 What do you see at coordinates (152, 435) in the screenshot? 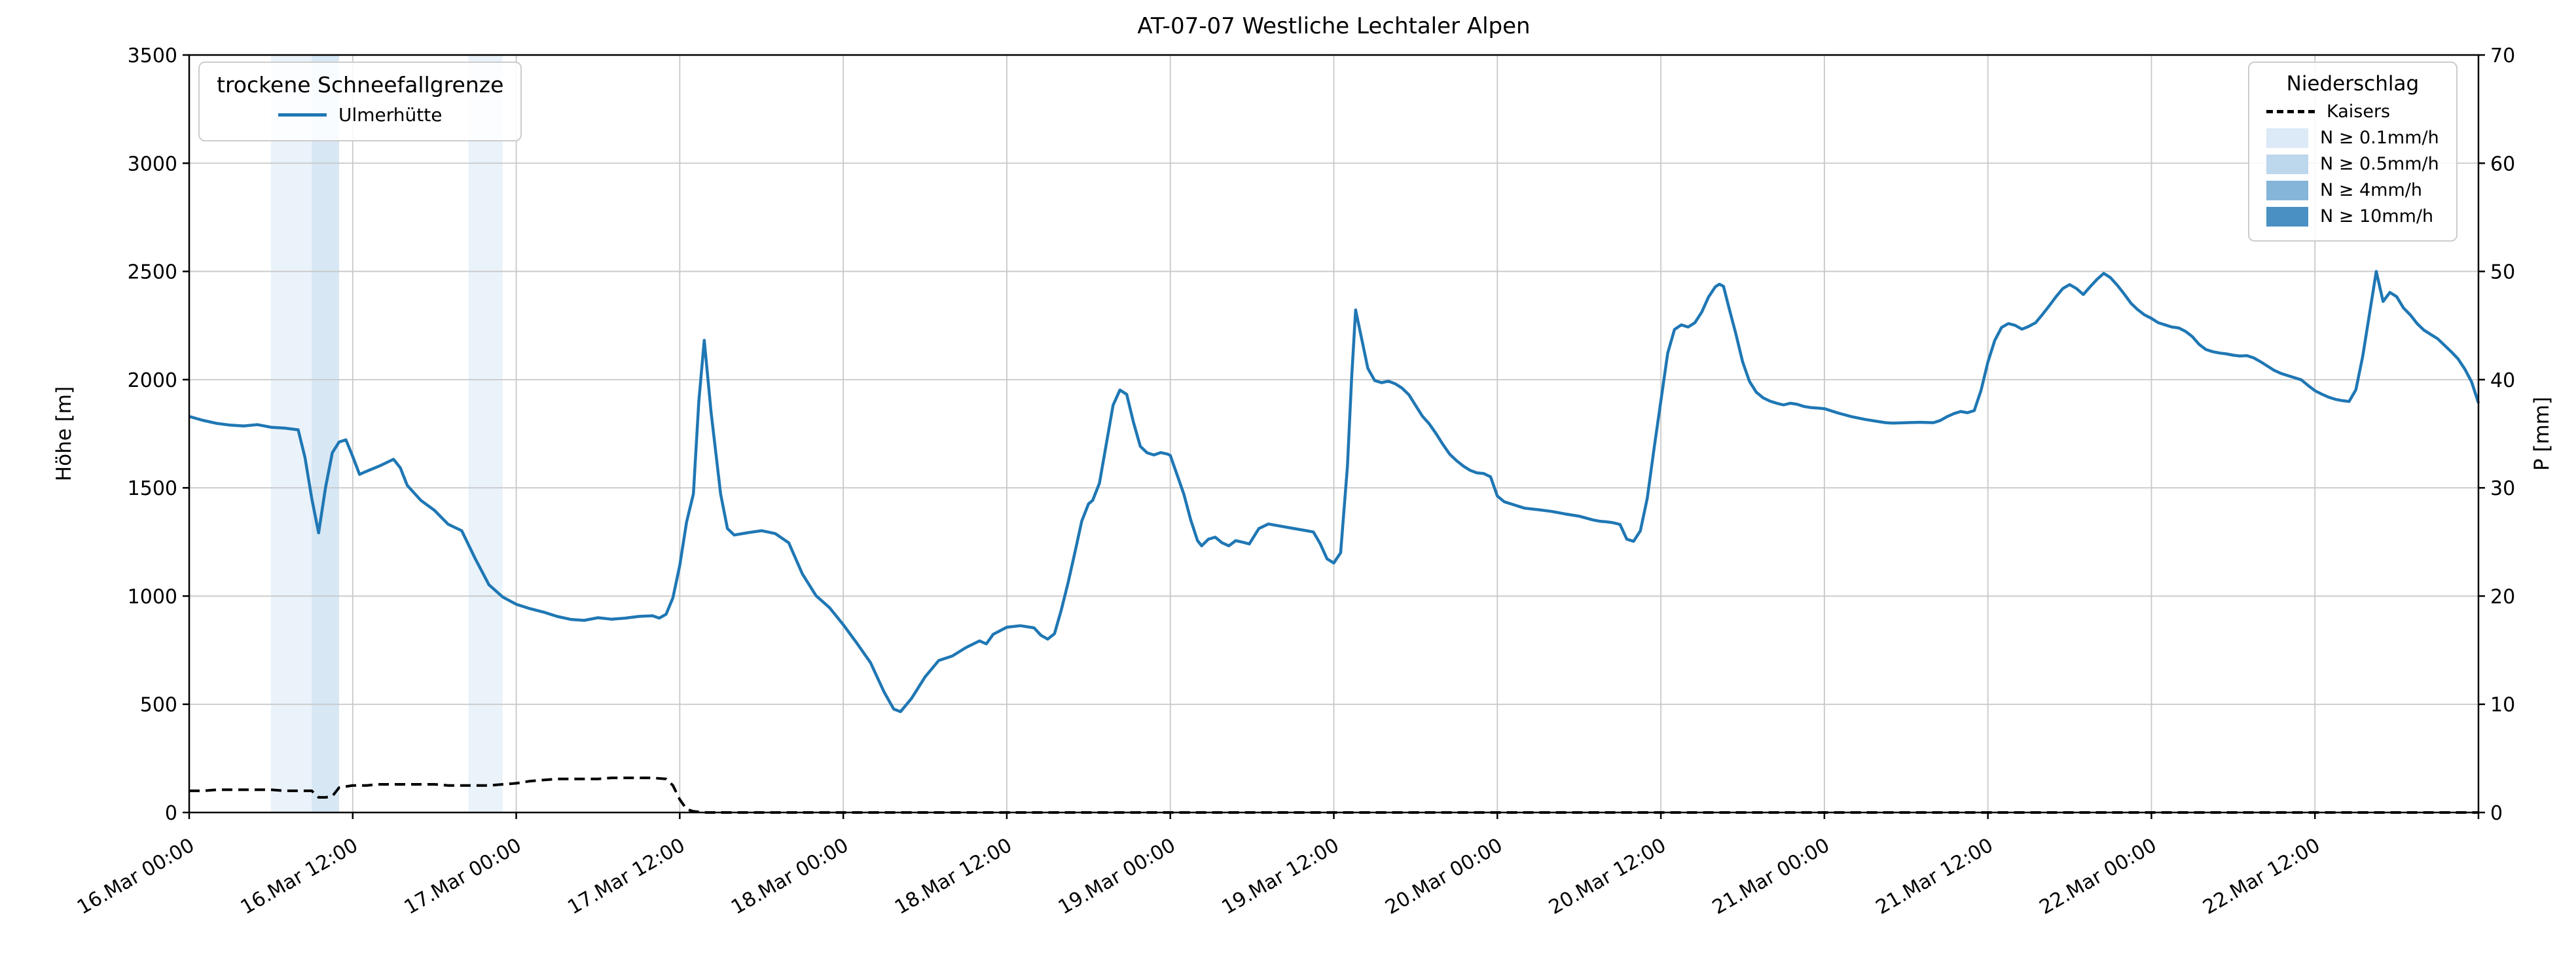
I see `y-left-tick-labels: 0 500 1000 1500 2000 2500 3000 3500` at bounding box center [152, 435].